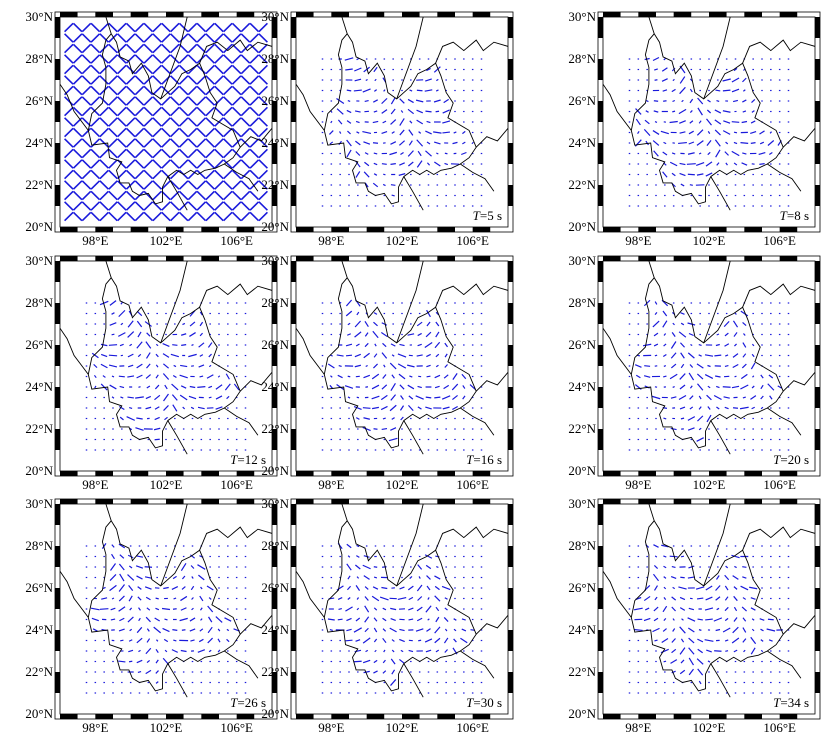  What do you see at coordinates (582, 142) in the screenshot?
I see `lat-tick-label: 24°N` at bounding box center [582, 142].